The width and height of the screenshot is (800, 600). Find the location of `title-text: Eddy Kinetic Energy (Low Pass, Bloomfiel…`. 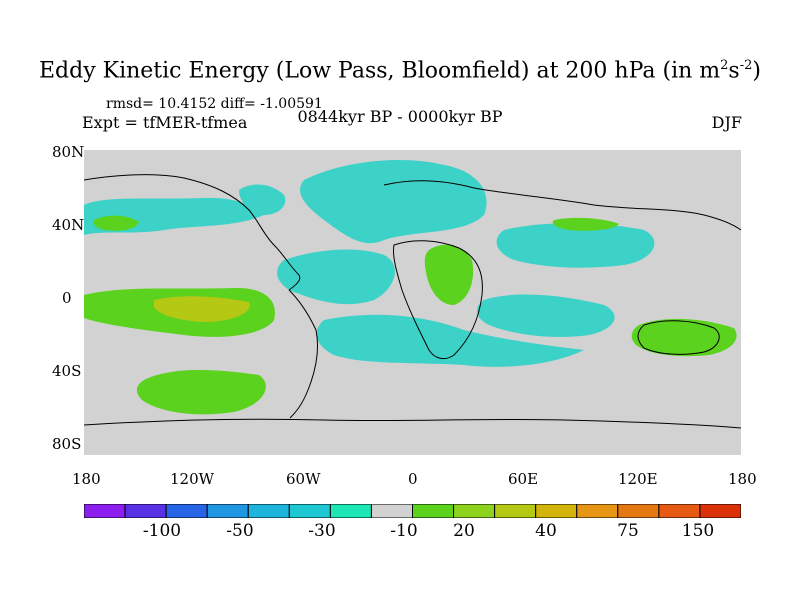

title-text: Eddy Kinetic Energy (Low Pass, Bloomfiel… is located at coordinates (380, 71).